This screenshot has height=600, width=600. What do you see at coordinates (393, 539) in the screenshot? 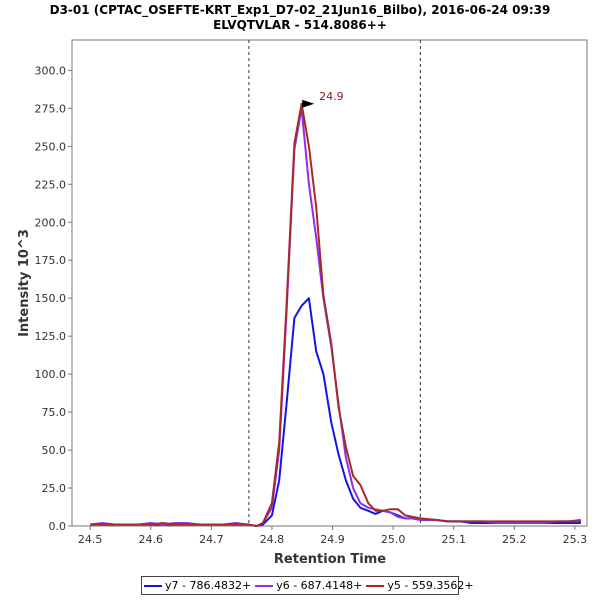
I see `x-tick-label: 25.0` at bounding box center [393, 539].